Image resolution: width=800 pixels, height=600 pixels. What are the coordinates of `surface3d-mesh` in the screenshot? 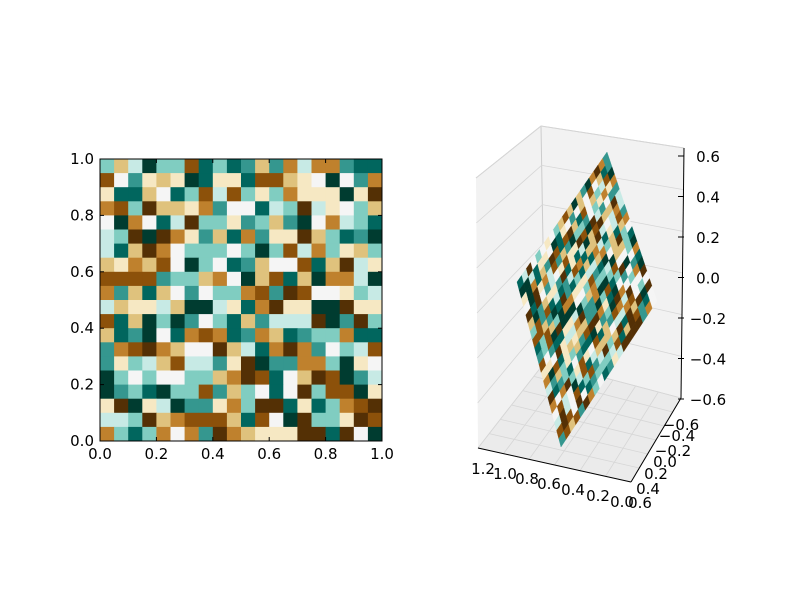 It's located at (587, 299).